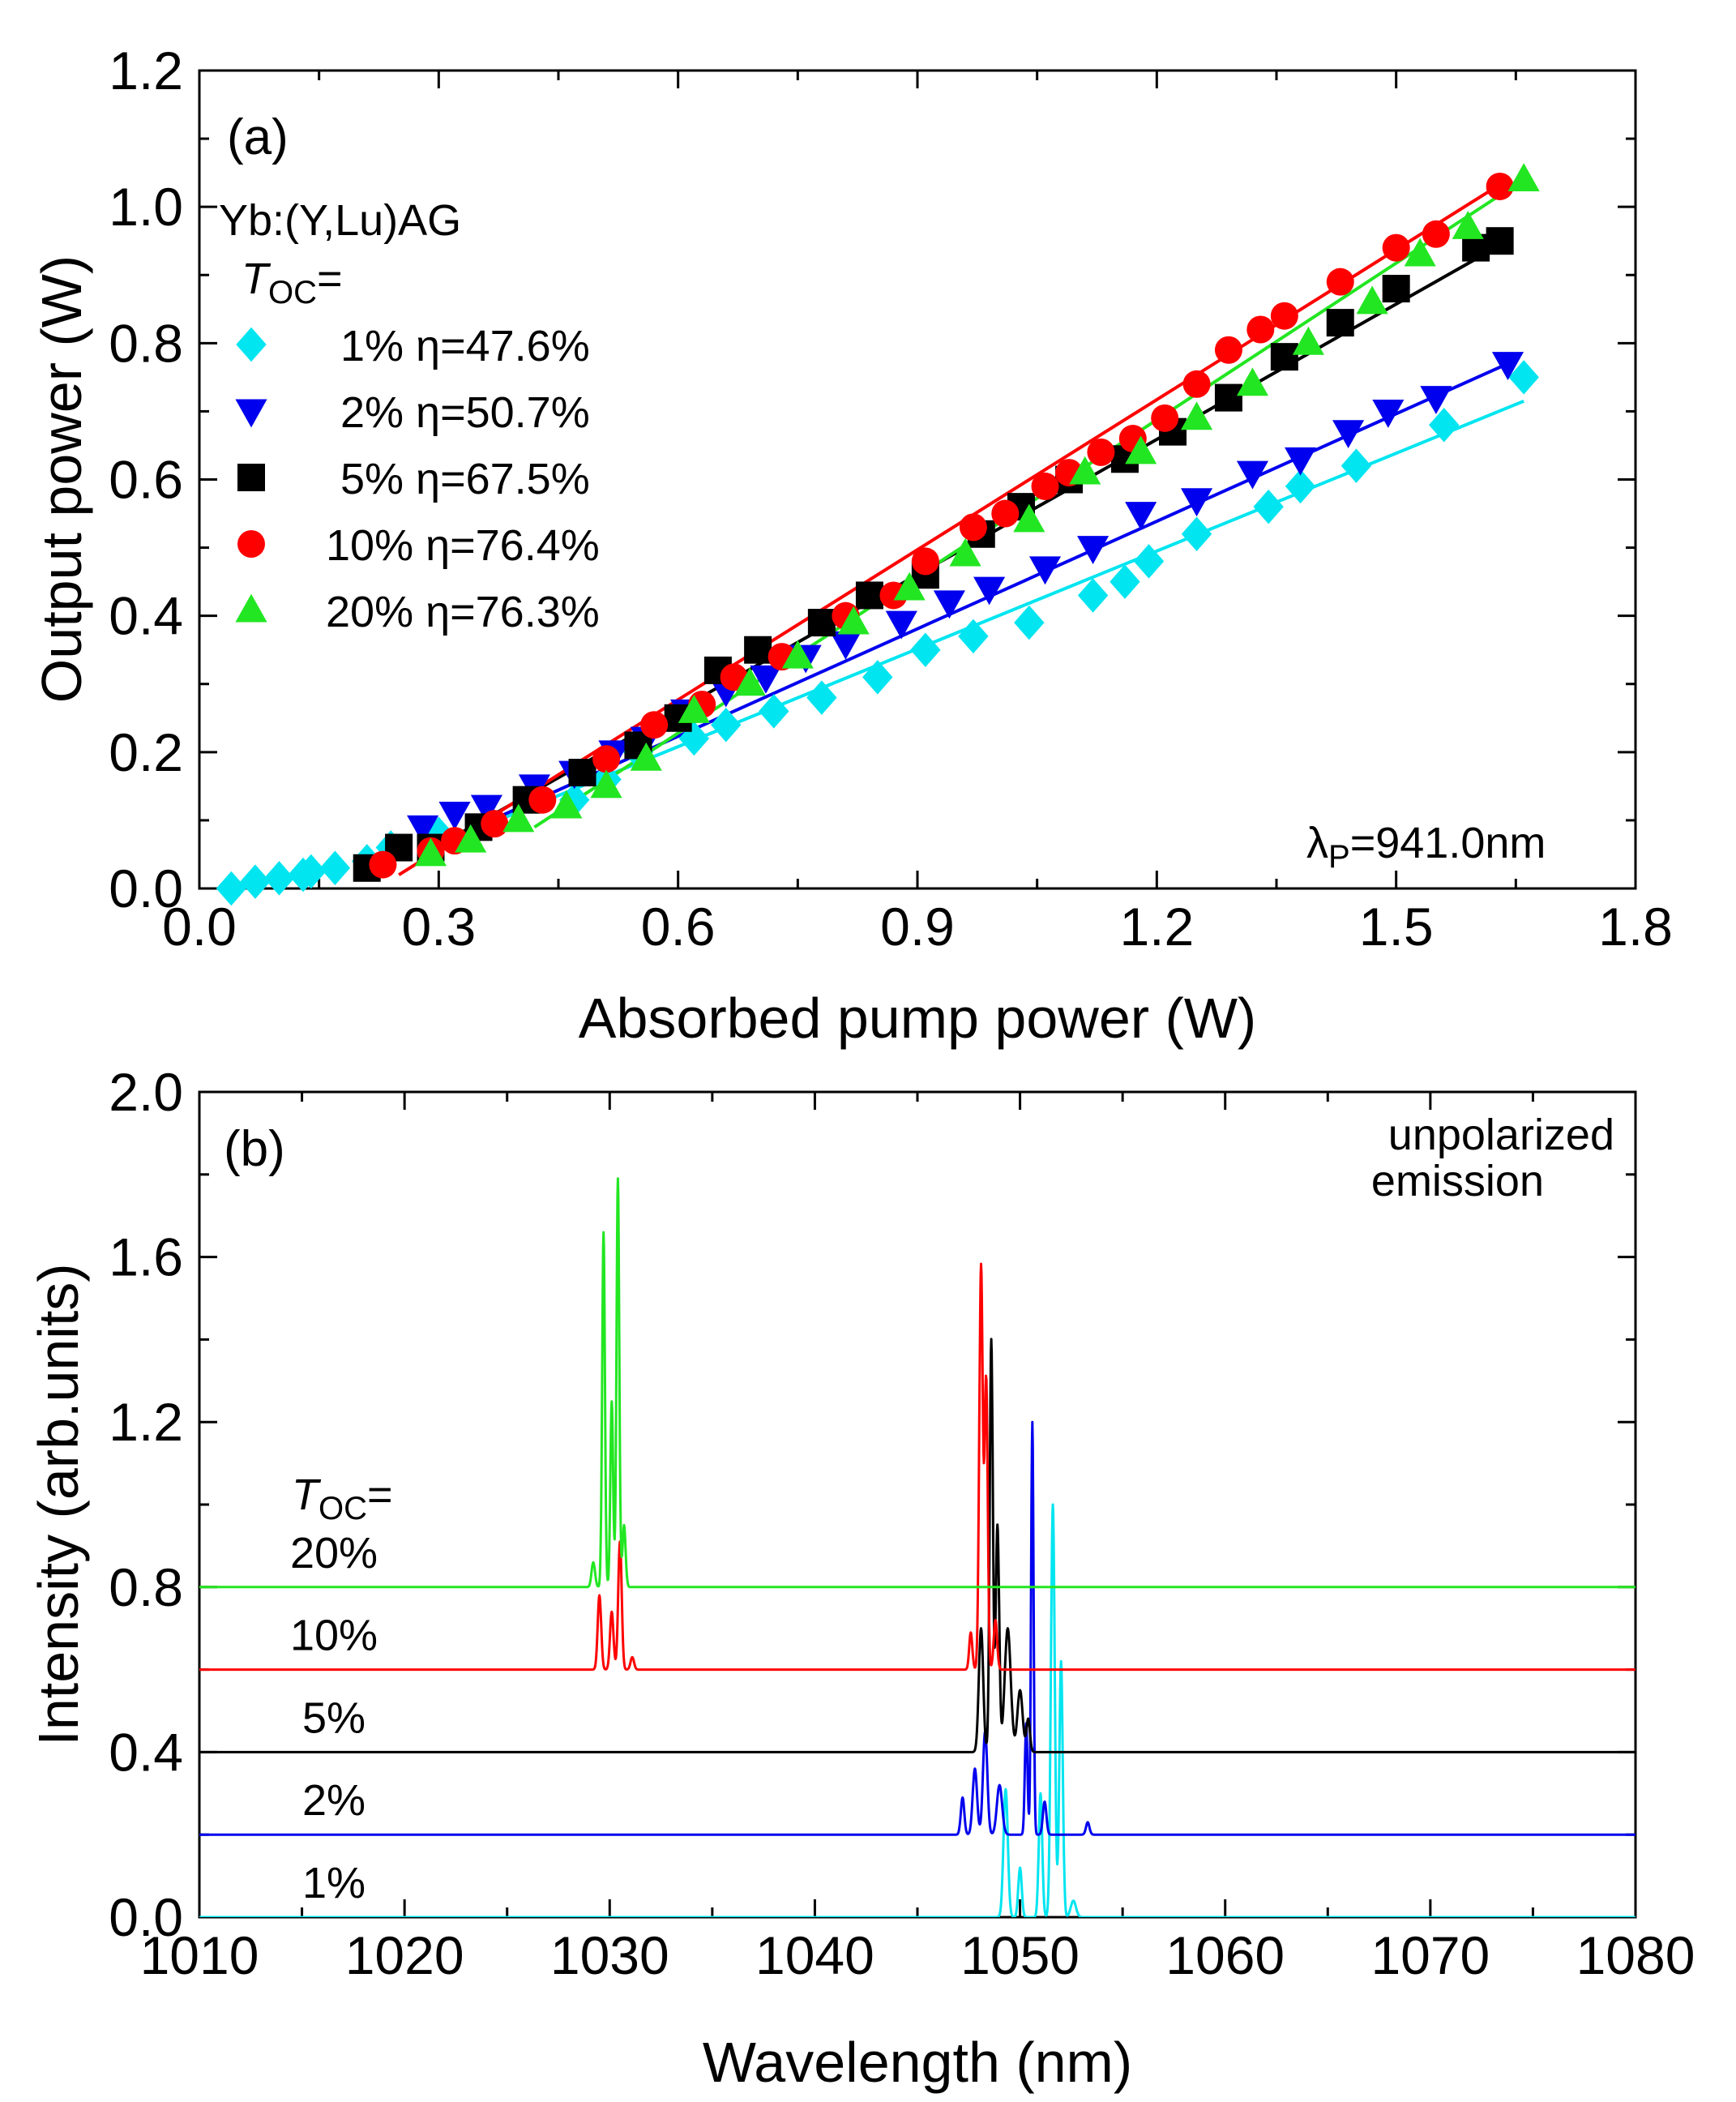 The image size is (1736, 2102). Describe the element at coordinates (1156, 927) in the screenshot. I see `panel-a-x-tick-label: 1.2` at that location.